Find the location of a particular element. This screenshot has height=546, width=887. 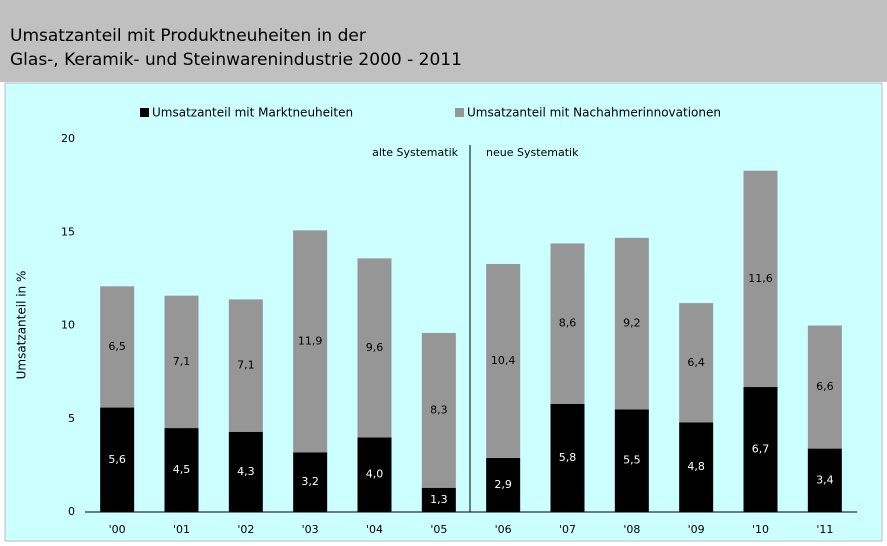

value-label: 5,8 is located at coordinates (568, 457).